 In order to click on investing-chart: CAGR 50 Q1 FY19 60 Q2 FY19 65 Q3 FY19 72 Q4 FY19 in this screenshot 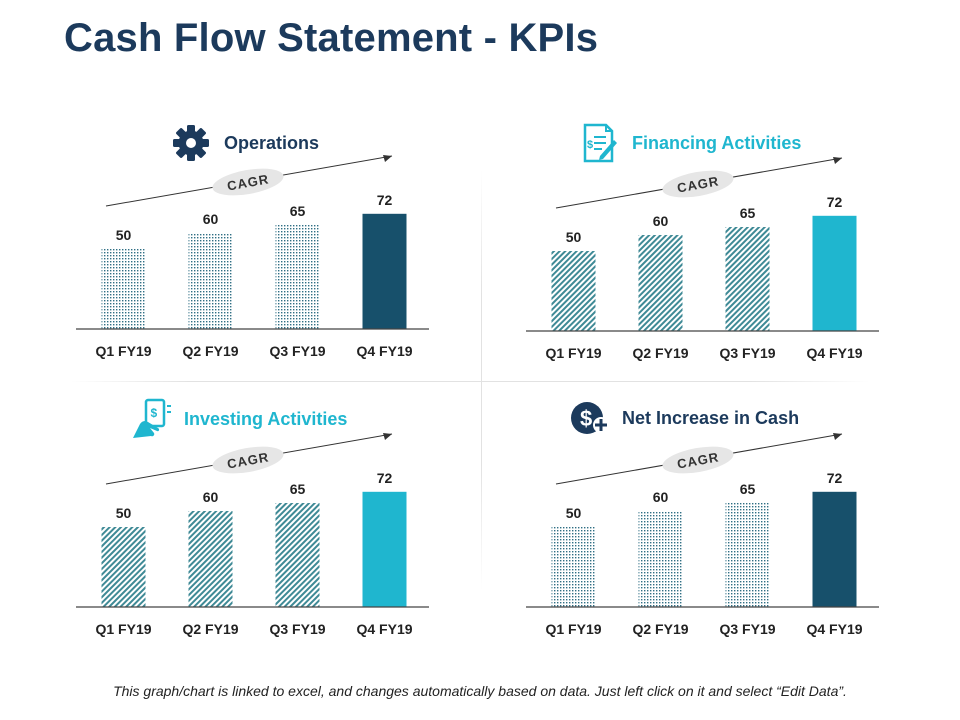, I will do `click(252, 523)`.